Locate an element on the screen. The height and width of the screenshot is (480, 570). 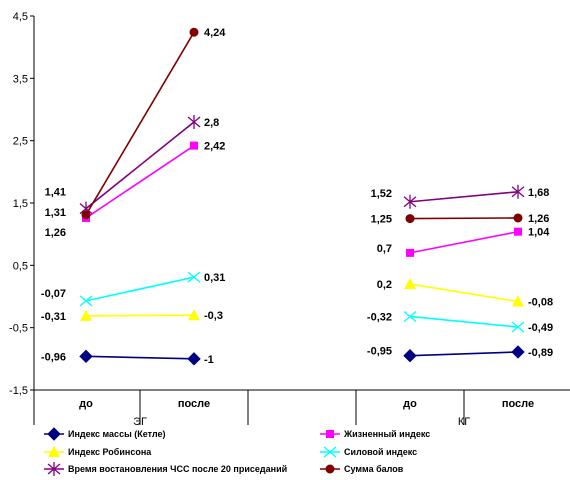
legend-item-индекс-массы-кетле: Индекс массы (Кетле) is located at coordinates (105, 434).